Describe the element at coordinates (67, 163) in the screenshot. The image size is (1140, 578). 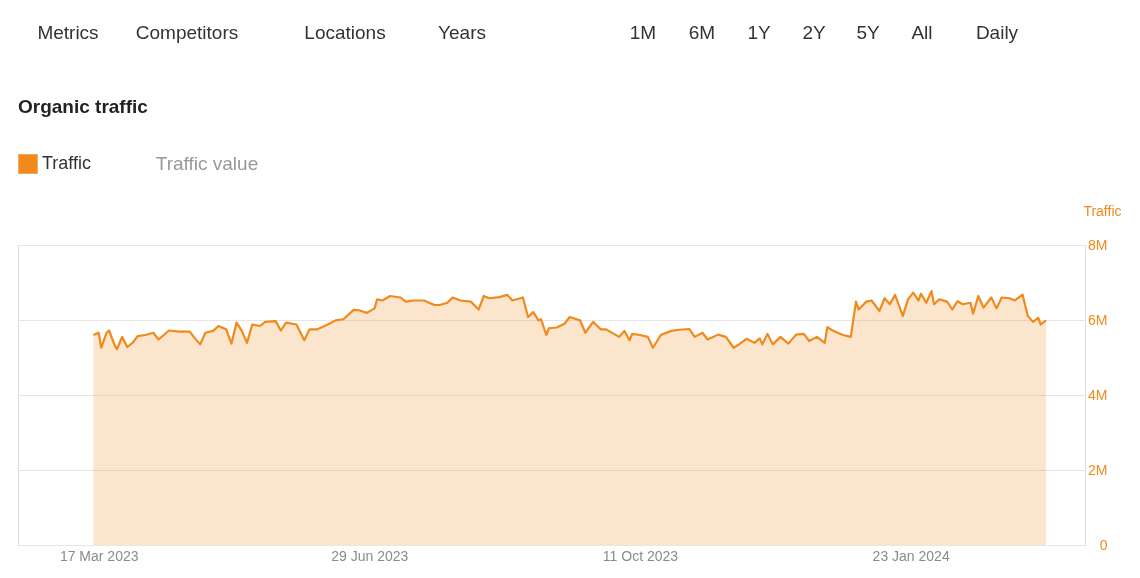
I see `legend-label: Traffic` at that location.